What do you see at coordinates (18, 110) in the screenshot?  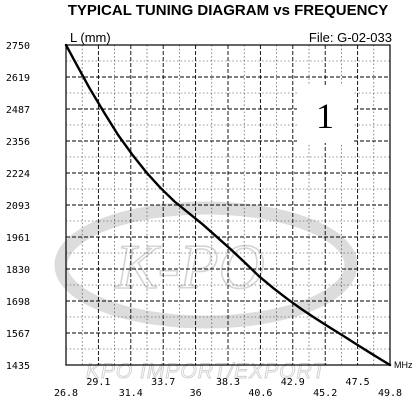 I see `y-tick-label: 2487` at bounding box center [18, 110].